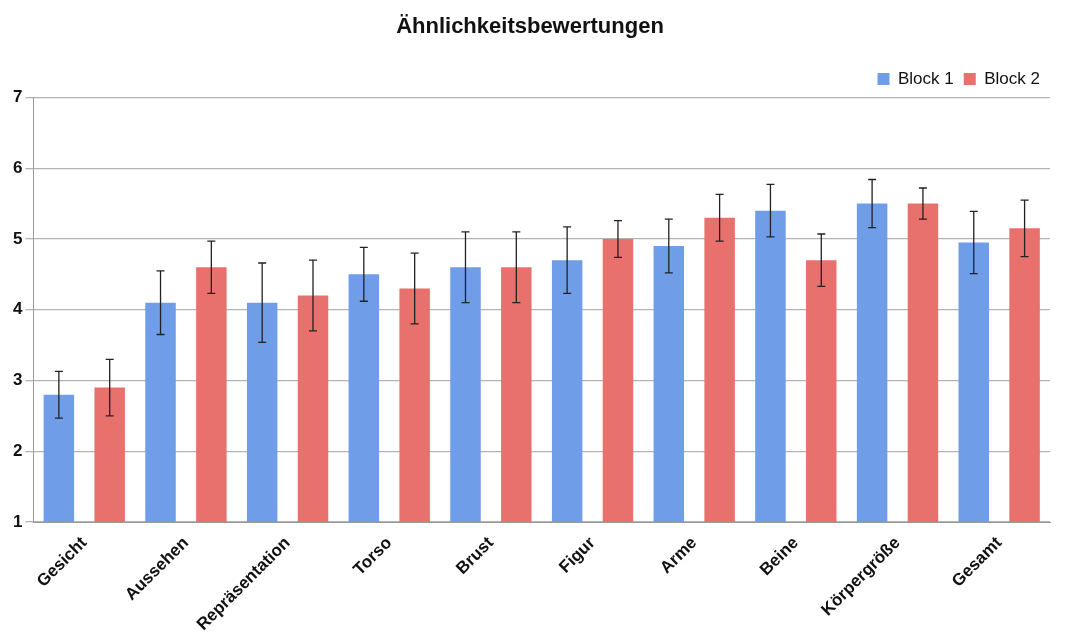  What do you see at coordinates (17, 450) in the screenshot?
I see `y-tick-label: 2` at bounding box center [17, 450].